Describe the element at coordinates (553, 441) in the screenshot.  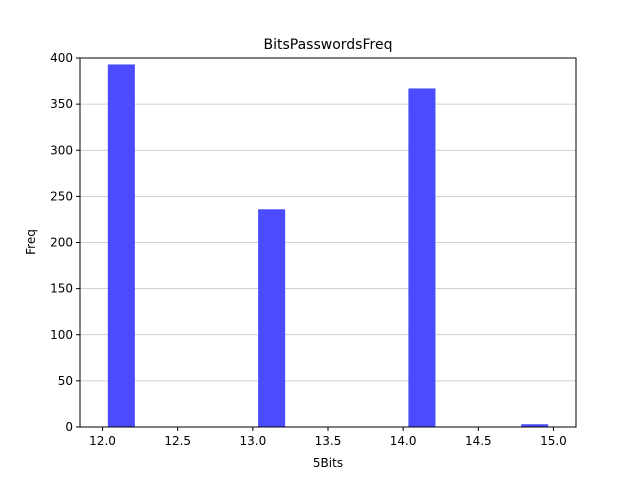
I see `x-tick-label: 15.0` at that location.